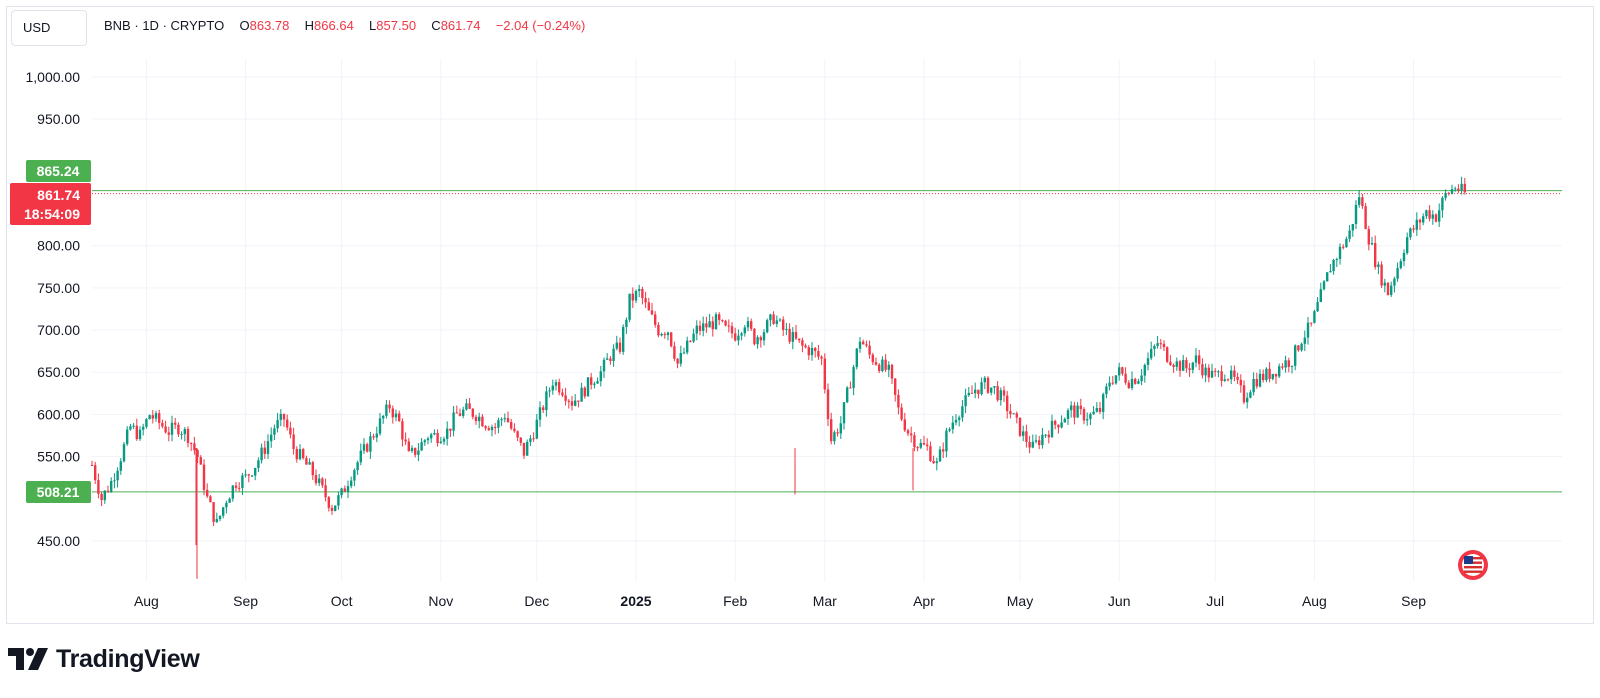 The width and height of the screenshot is (1600, 698). I want to click on currency-selector: USD, so click(49, 28).